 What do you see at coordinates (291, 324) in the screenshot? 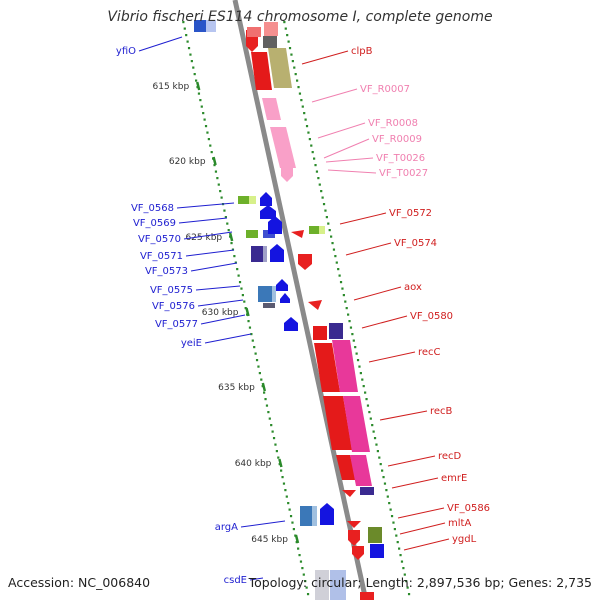
I see `gene-yeiE` at bounding box center [291, 324].